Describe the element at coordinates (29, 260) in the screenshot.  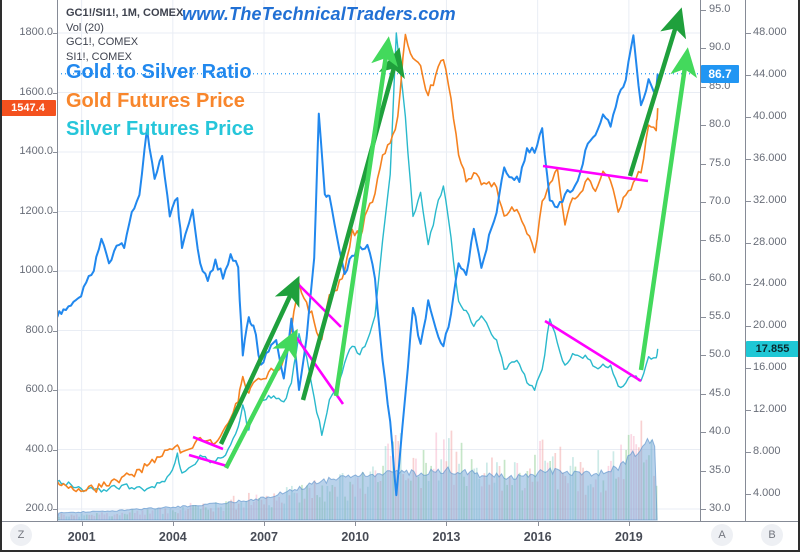
I see `gold-price-axis` at that location.